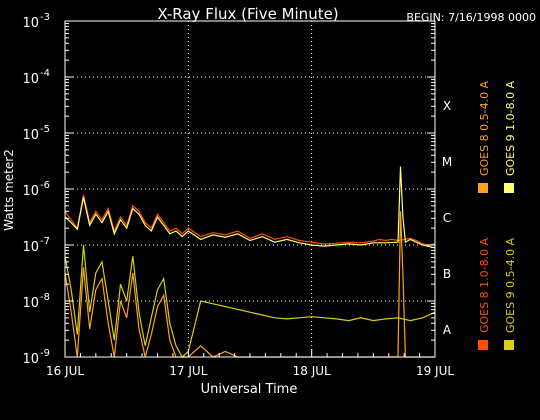  I want to click on flare-class-label: C, so click(447, 218).